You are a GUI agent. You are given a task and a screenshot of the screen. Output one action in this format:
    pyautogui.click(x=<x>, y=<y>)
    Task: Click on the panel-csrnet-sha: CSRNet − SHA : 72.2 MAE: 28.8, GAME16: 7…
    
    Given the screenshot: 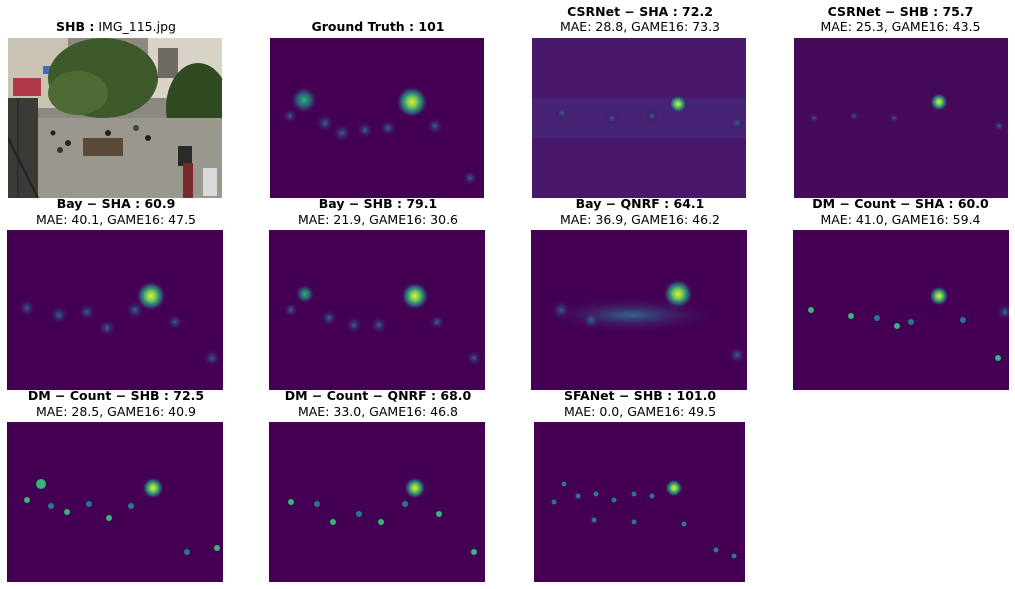 What is the action you would take?
    pyautogui.click(x=640, y=100)
    